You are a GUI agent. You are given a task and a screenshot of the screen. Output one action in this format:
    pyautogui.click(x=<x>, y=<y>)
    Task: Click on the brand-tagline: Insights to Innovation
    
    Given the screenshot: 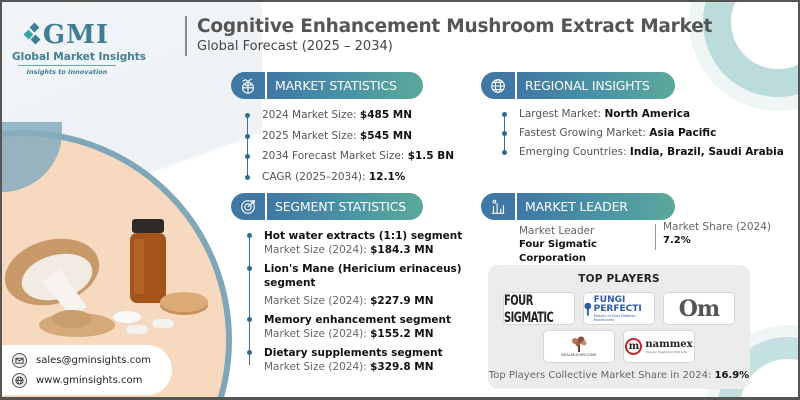 What is the action you would take?
    pyautogui.click(x=67, y=72)
    